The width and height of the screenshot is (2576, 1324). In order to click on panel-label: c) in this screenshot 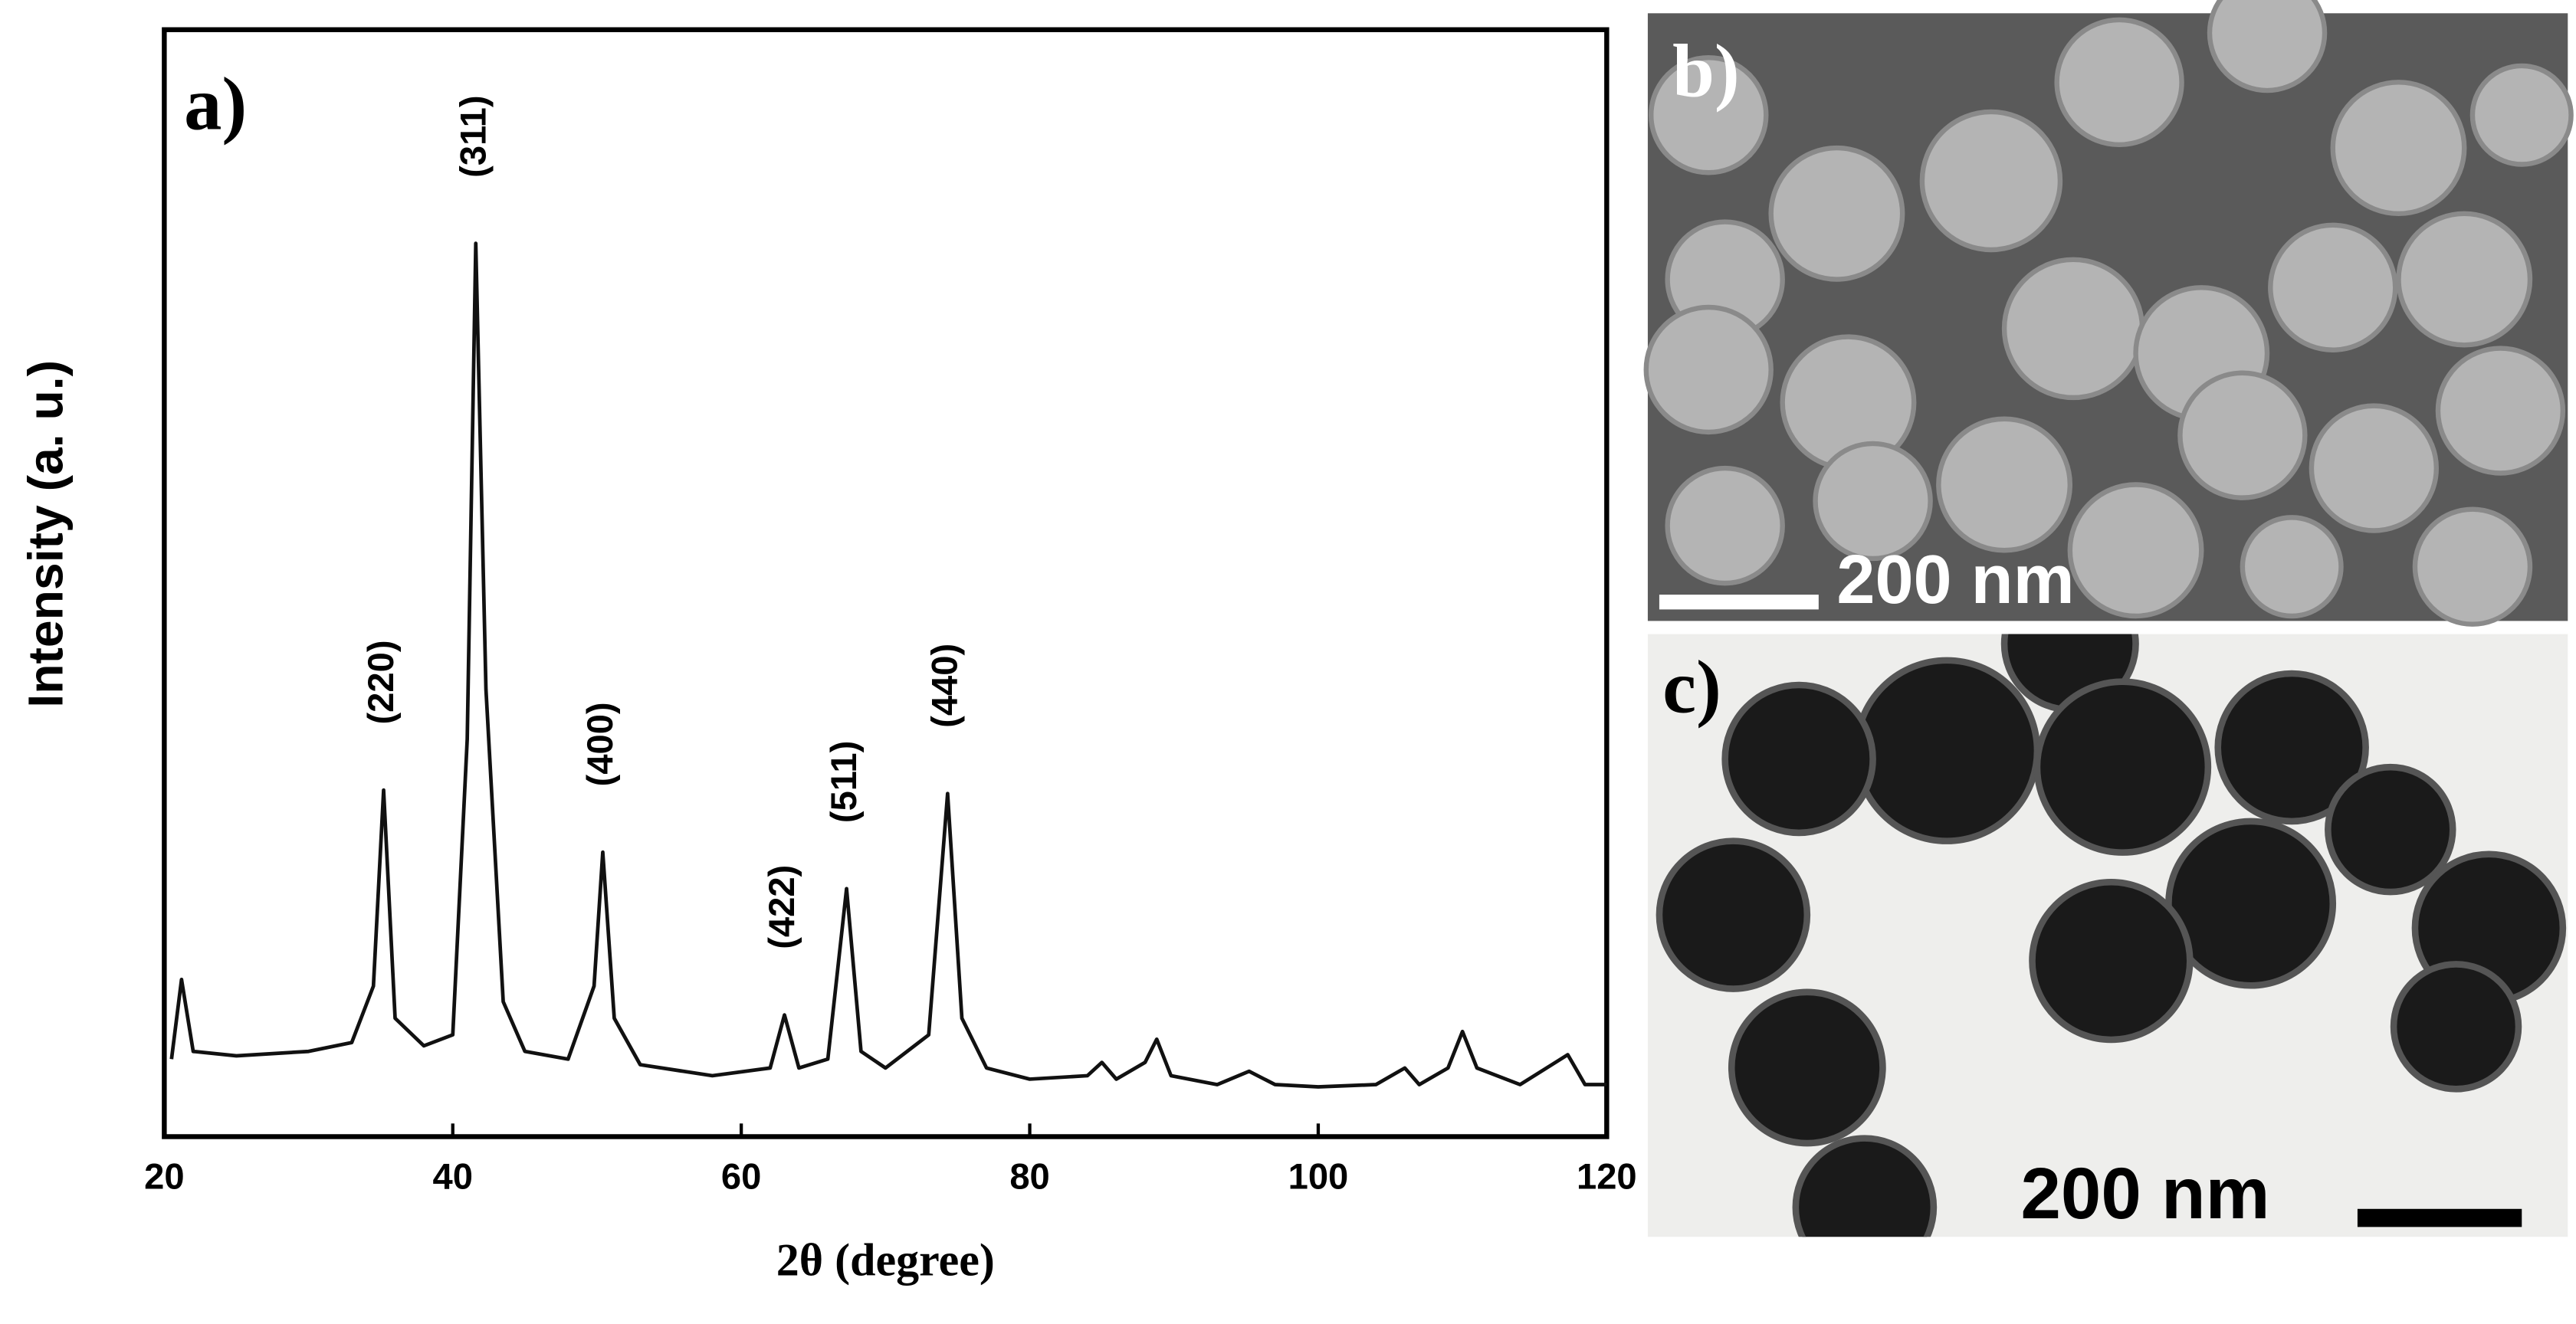, I will do `click(1691, 687)`.